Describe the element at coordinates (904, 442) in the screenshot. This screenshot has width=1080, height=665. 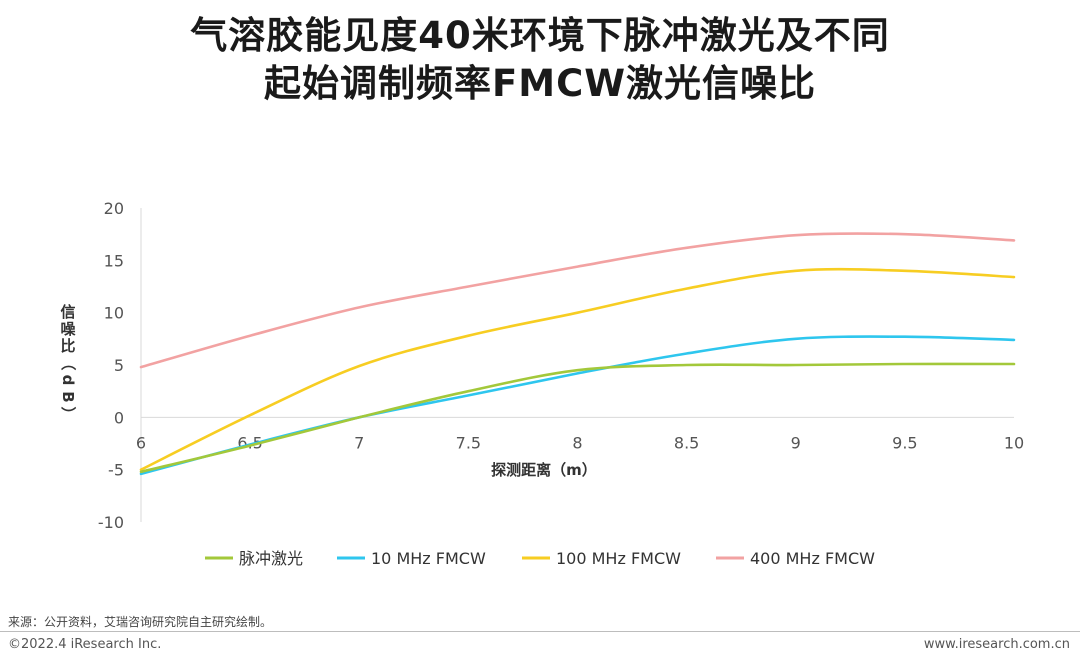
I see `x-tick-label: 9.5` at that location.